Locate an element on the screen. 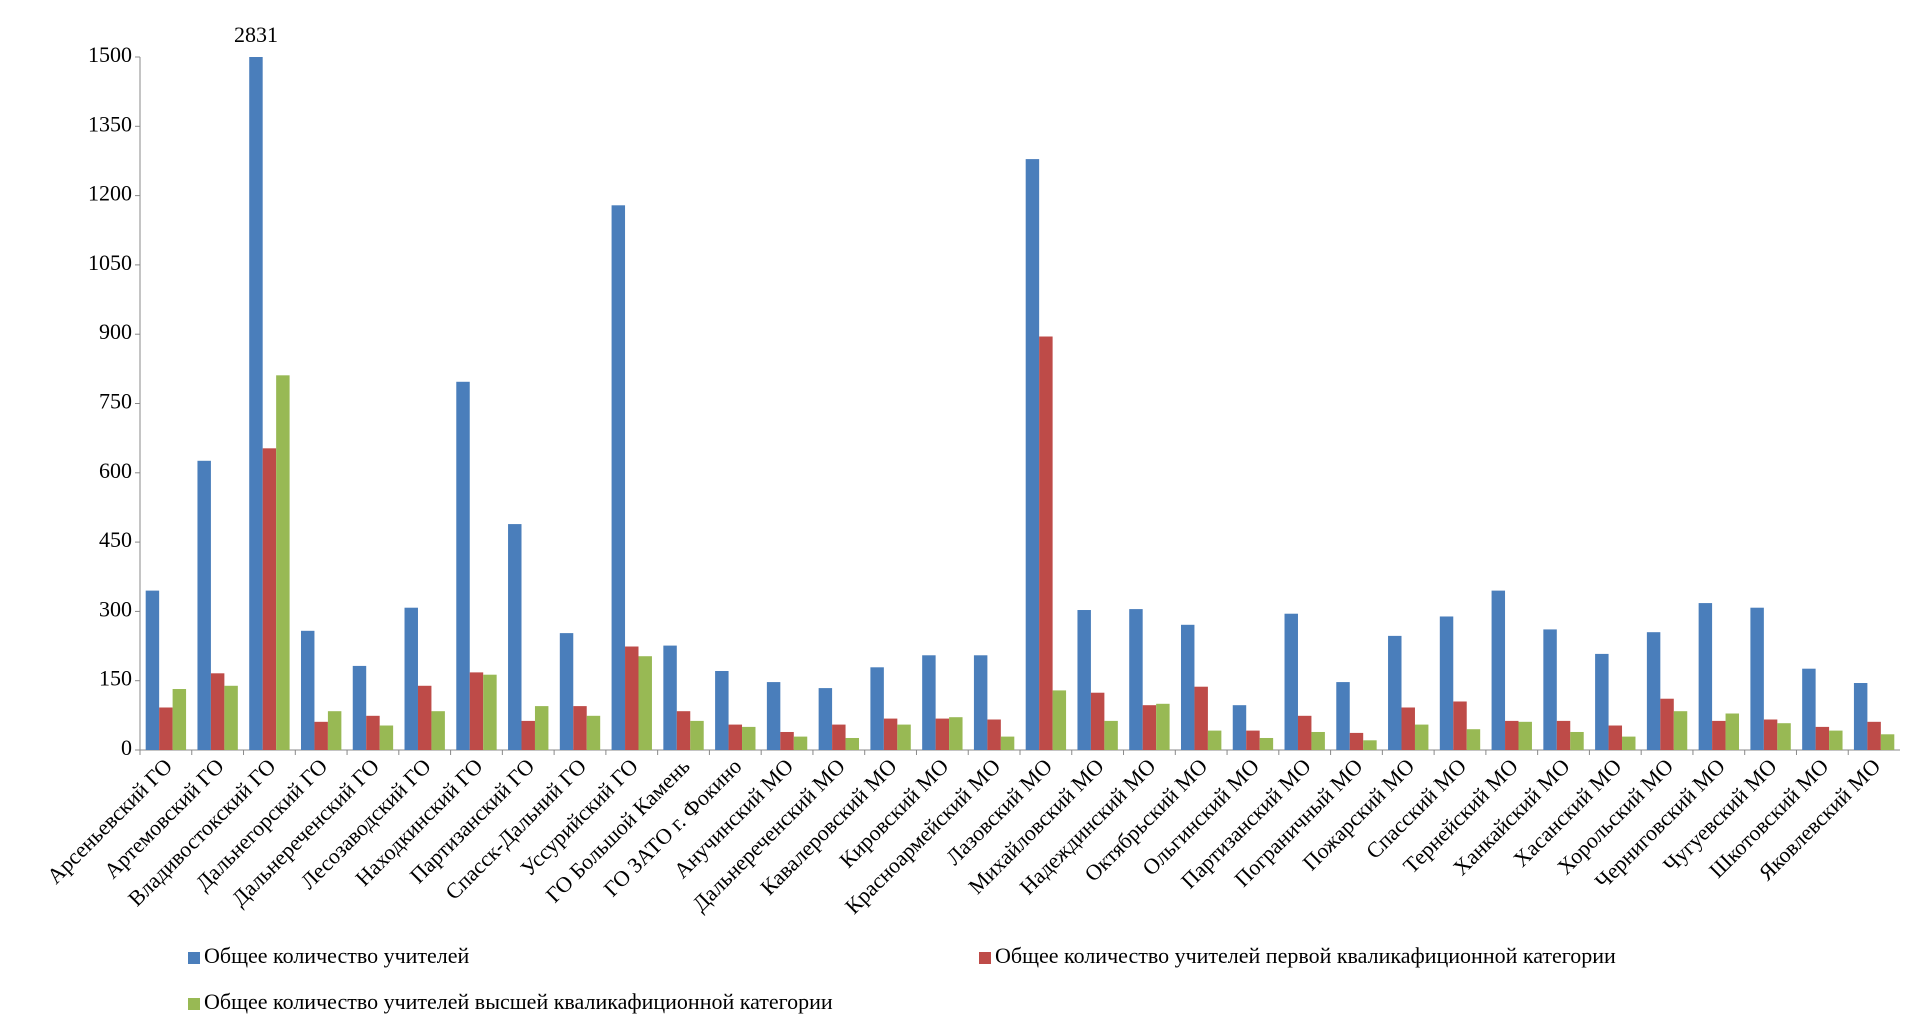 The height and width of the screenshot is (1032, 1907). y-tick-label: 1350 is located at coordinates (110, 123).